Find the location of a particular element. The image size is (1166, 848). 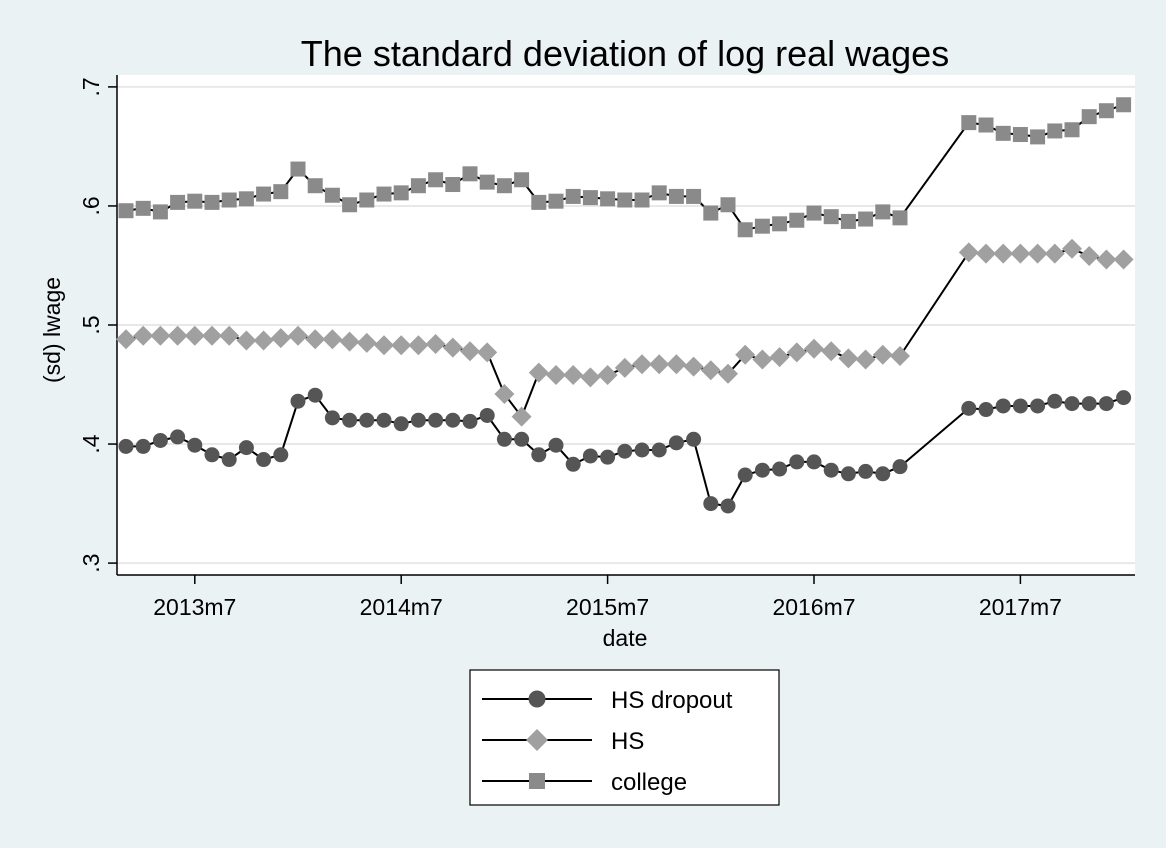

legend-label-college: college is located at coordinates (649, 782).